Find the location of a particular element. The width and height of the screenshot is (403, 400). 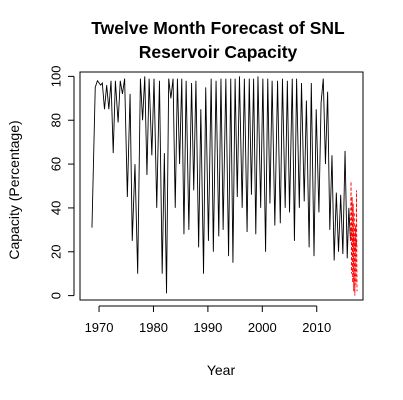

x-tick-label: 2000 is located at coordinates (262, 327).